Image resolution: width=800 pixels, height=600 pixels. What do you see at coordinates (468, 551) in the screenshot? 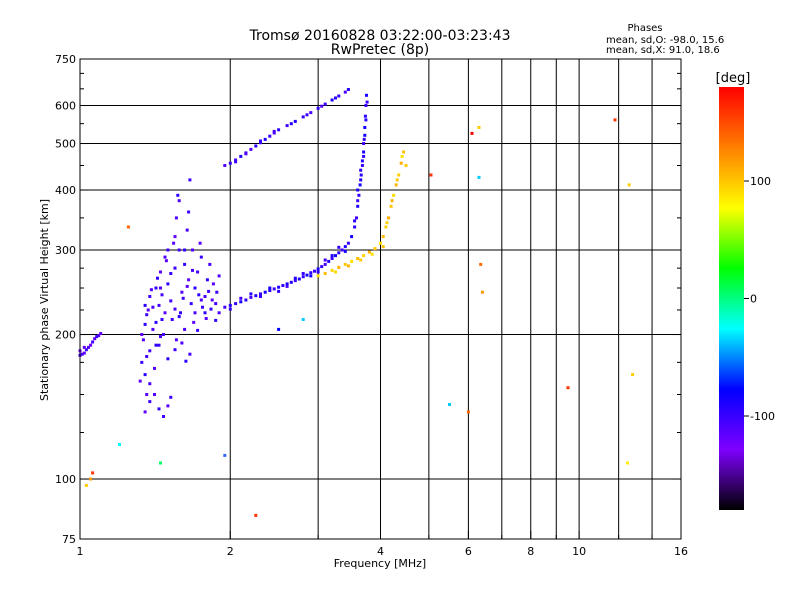
I see `x-tick-label: 6` at bounding box center [468, 551].